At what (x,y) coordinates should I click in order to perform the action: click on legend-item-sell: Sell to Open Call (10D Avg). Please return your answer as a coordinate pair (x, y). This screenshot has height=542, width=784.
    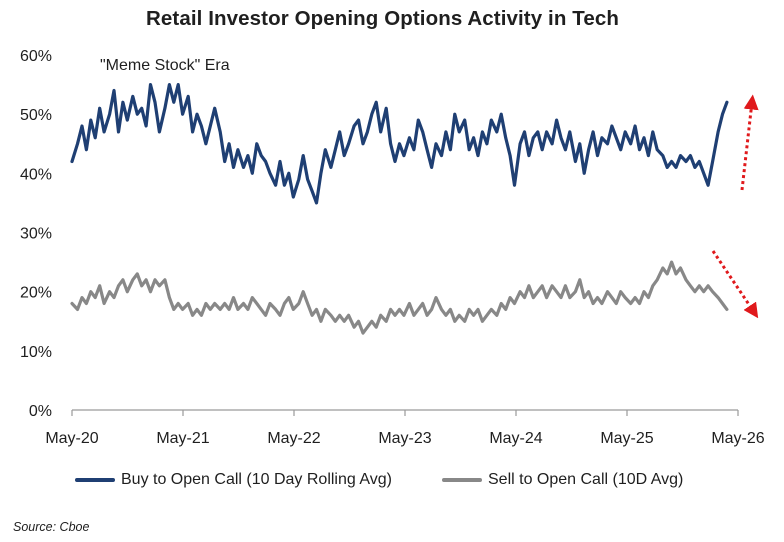
    Looking at the image, I should click on (562, 480).